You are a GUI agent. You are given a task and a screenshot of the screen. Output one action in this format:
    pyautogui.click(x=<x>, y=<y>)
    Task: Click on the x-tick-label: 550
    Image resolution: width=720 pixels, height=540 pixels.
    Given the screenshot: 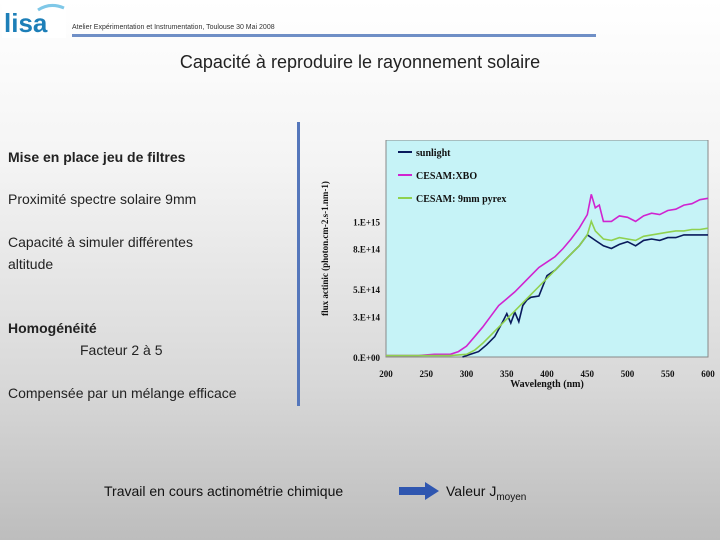 What is the action you would take?
    pyautogui.click(x=668, y=374)
    